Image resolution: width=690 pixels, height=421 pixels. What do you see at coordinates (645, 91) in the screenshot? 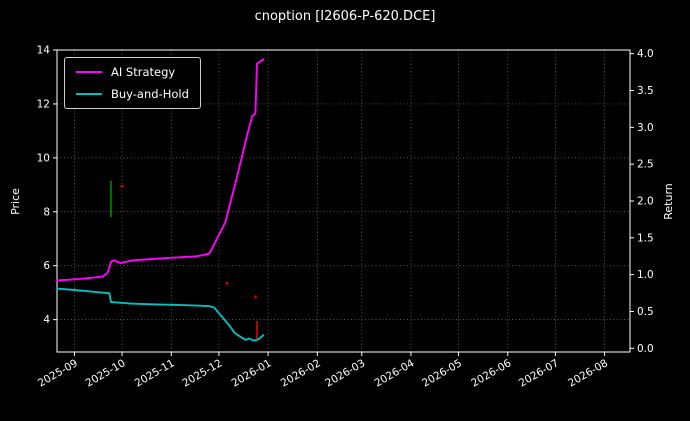
I see `y-tick-label-right: 3.5` at bounding box center [645, 91].